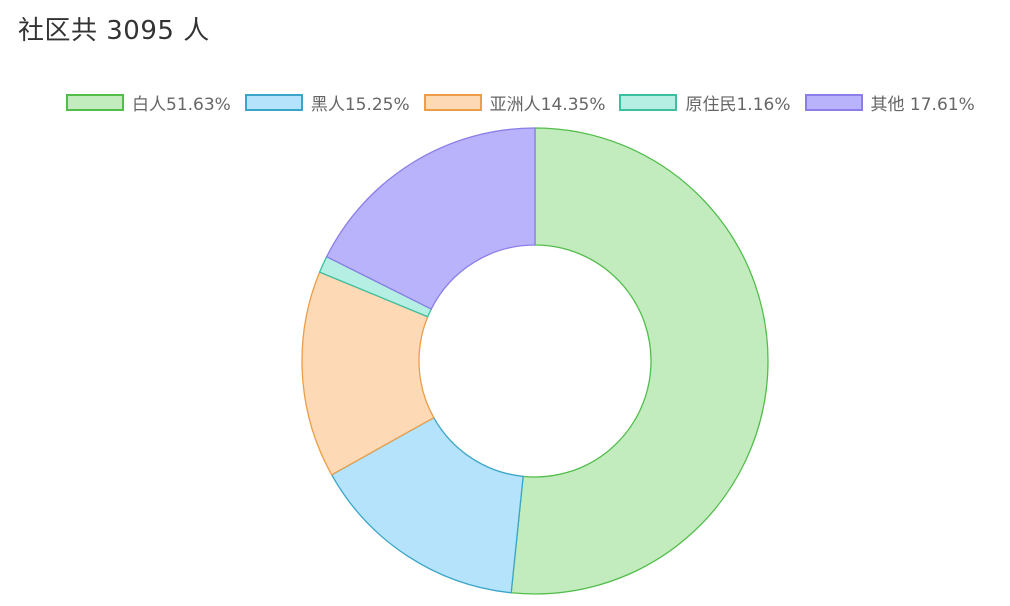  Describe the element at coordinates (273, 102) in the screenshot. I see `legend-swatch-black` at that location.